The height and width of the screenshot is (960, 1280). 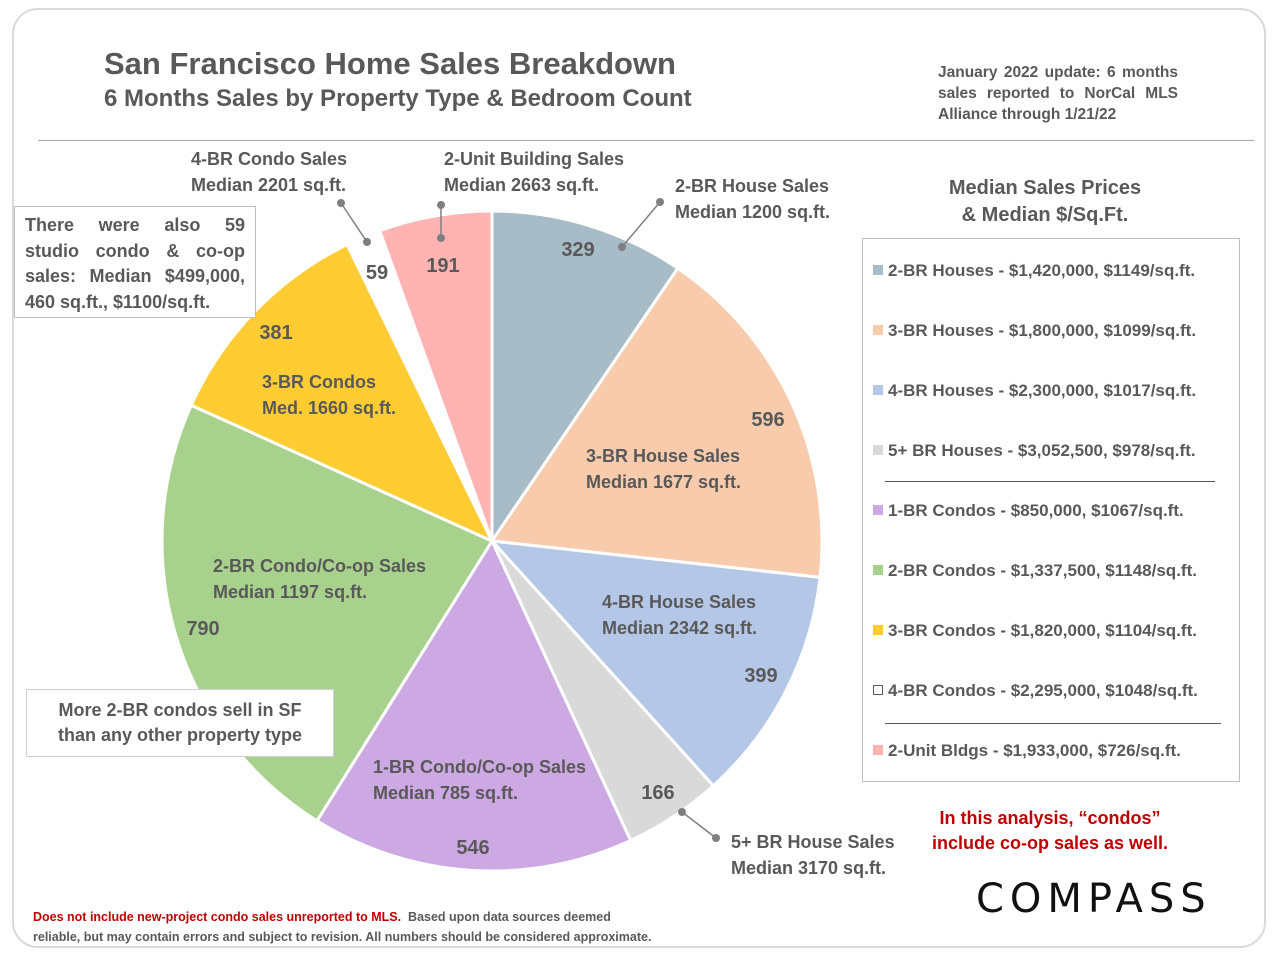 I want to click on slice-category-line2: Median 785 sq.ft., so click(x=445, y=793).